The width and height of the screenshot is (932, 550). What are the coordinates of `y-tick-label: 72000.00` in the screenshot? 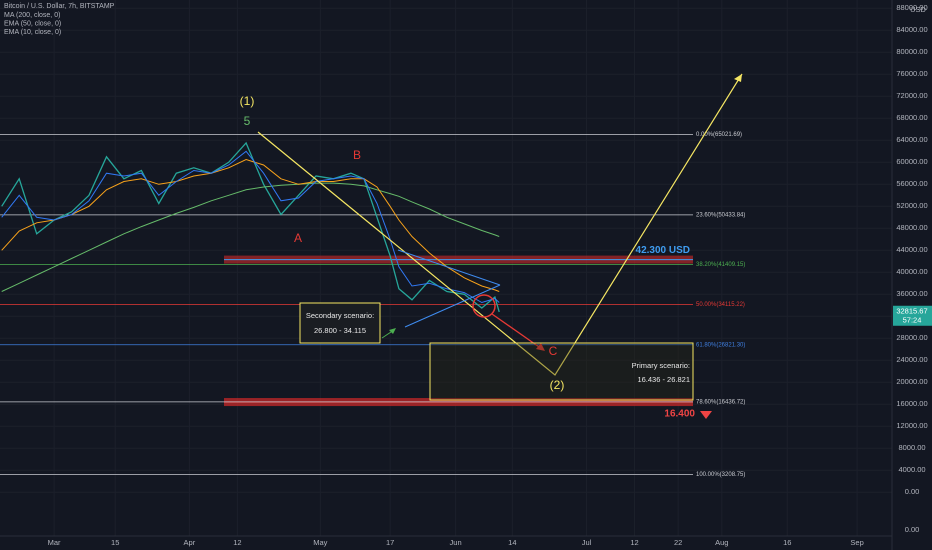 It's located at (911, 95).